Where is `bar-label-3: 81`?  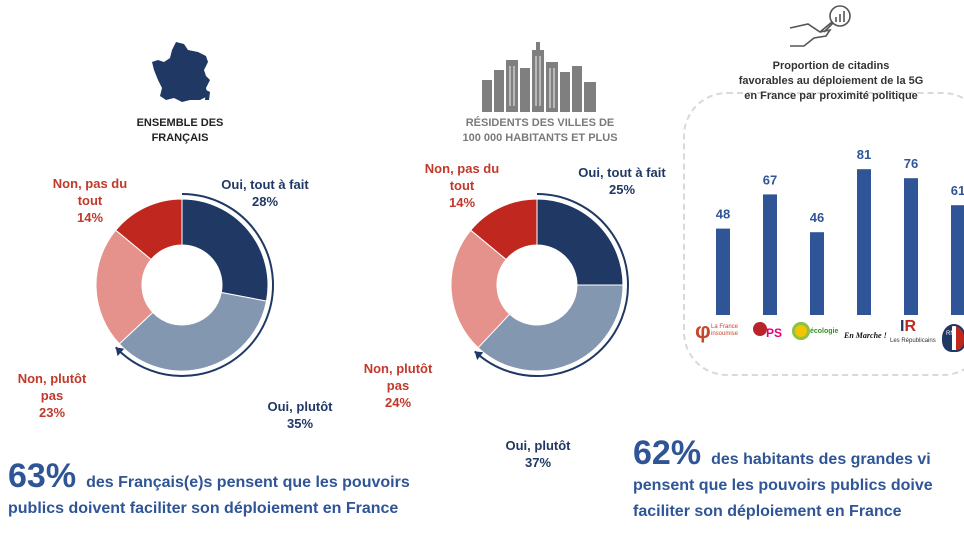 bar-label-3: 81 is located at coordinates (864, 154).